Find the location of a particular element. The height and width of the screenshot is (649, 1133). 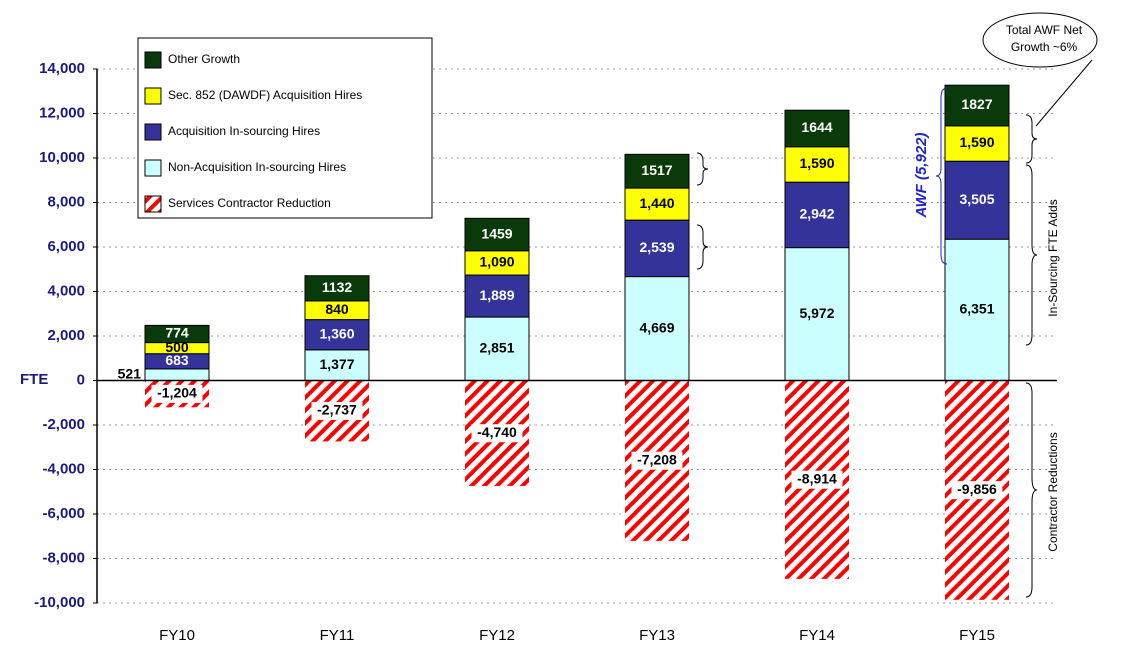

value-label: -4,740 is located at coordinates (497, 432).